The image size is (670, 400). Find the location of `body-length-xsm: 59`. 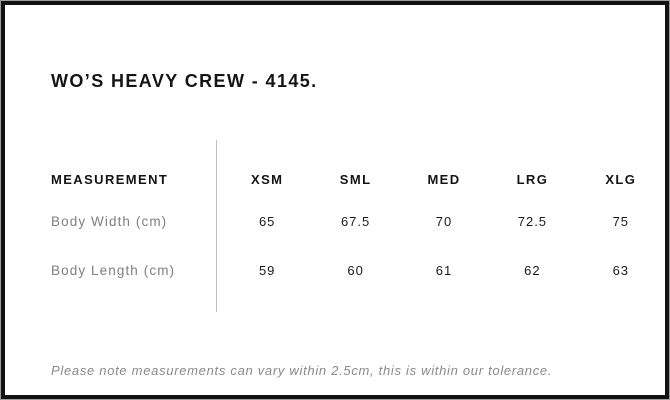

body-length-xsm: 59 is located at coordinates (267, 270).